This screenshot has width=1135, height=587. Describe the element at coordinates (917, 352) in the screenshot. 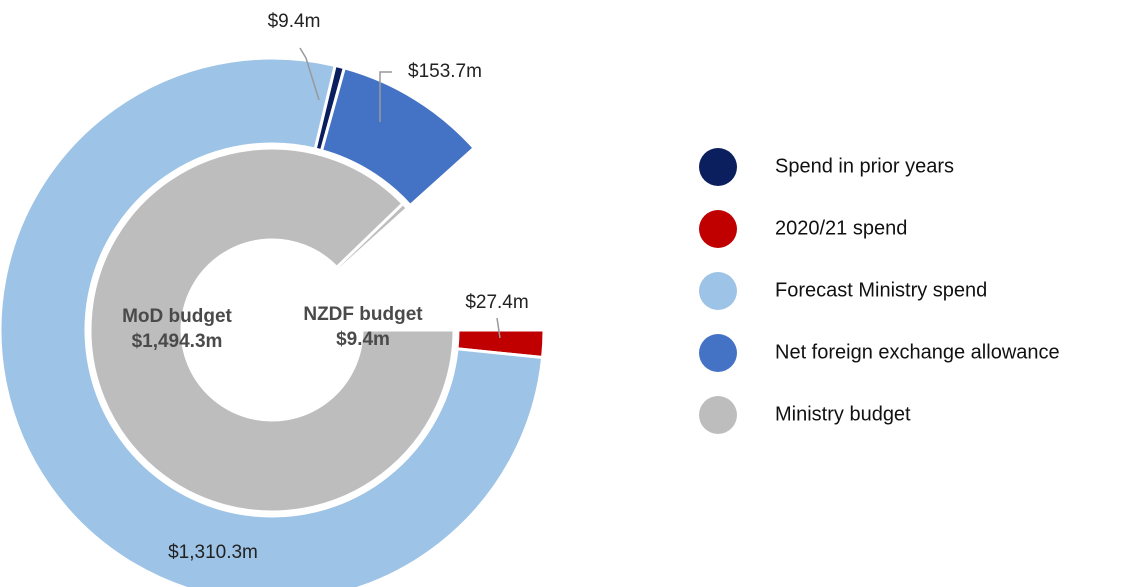

I see `legend-text: Net foreign exchange allowance` at that location.